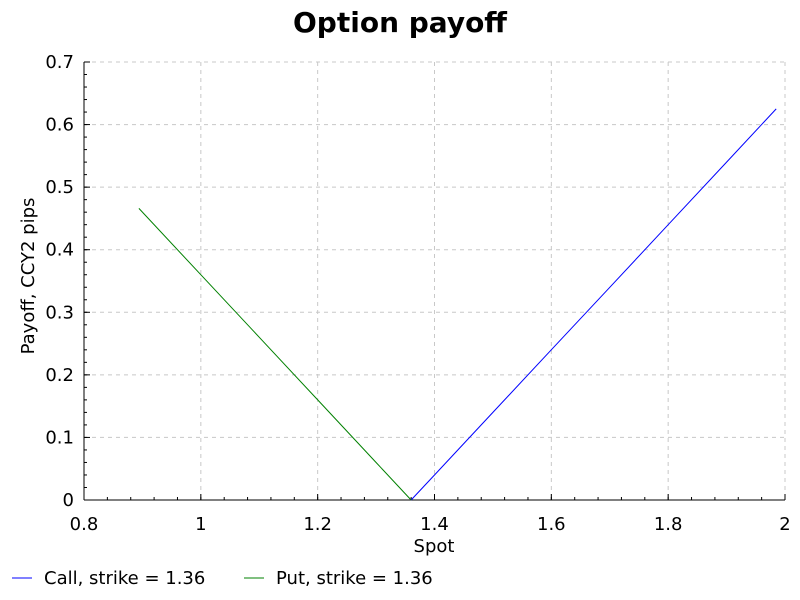 This screenshot has height=600, width=800. What do you see at coordinates (551, 524) in the screenshot?
I see `x-tick-label: 1.6` at bounding box center [551, 524].